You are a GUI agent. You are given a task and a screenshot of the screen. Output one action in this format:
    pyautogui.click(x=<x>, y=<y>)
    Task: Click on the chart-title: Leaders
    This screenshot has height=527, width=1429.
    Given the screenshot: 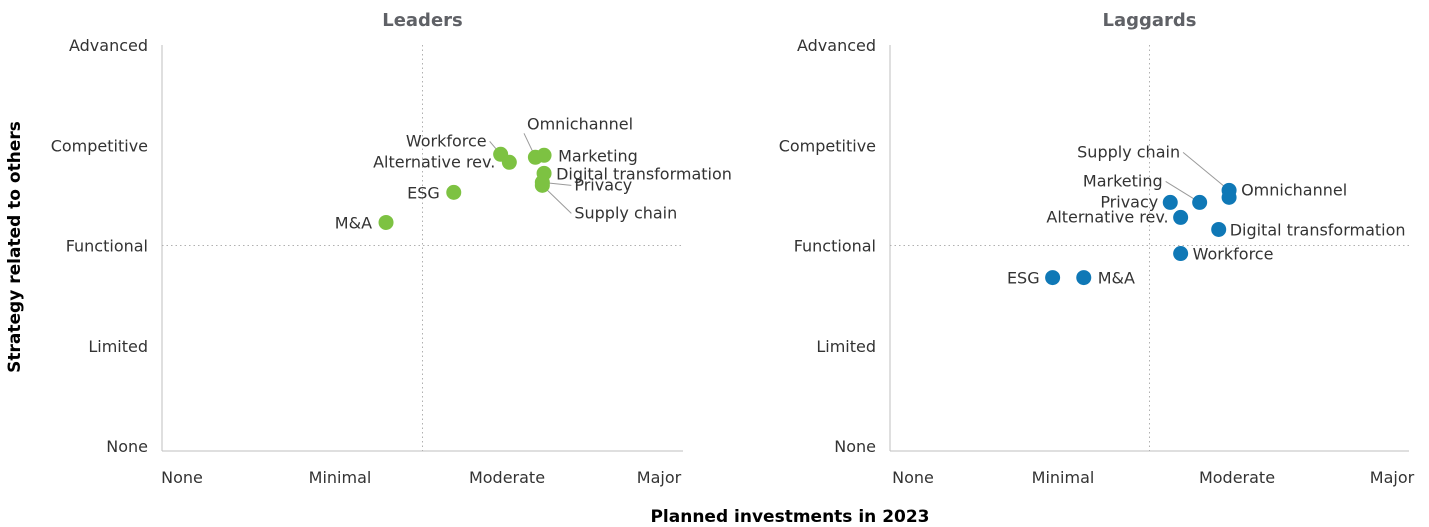 What is the action you would take?
    pyautogui.click(x=422, y=20)
    